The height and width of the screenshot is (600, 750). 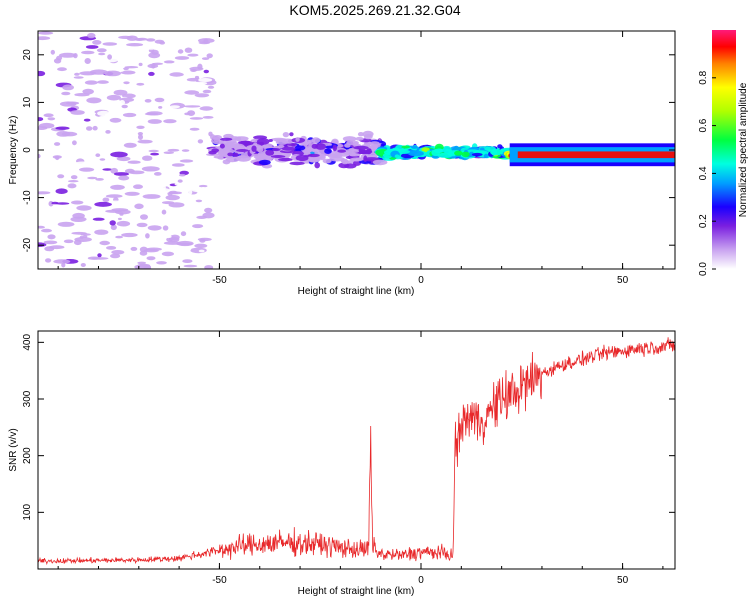 I want to click on spectrogram-xtick-label: 0, so click(x=421, y=280).